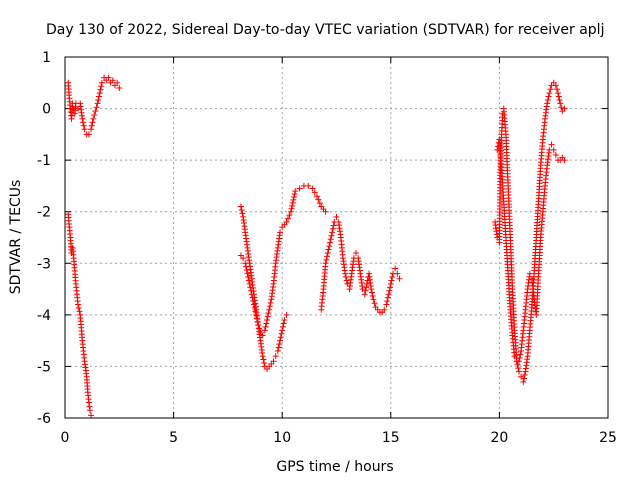 This screenshot has width=640, height=480. What do you see at coordinates (173, 438) in the screenshot?
I see `x-tick-label: 5` at bounding box center [173, 438].